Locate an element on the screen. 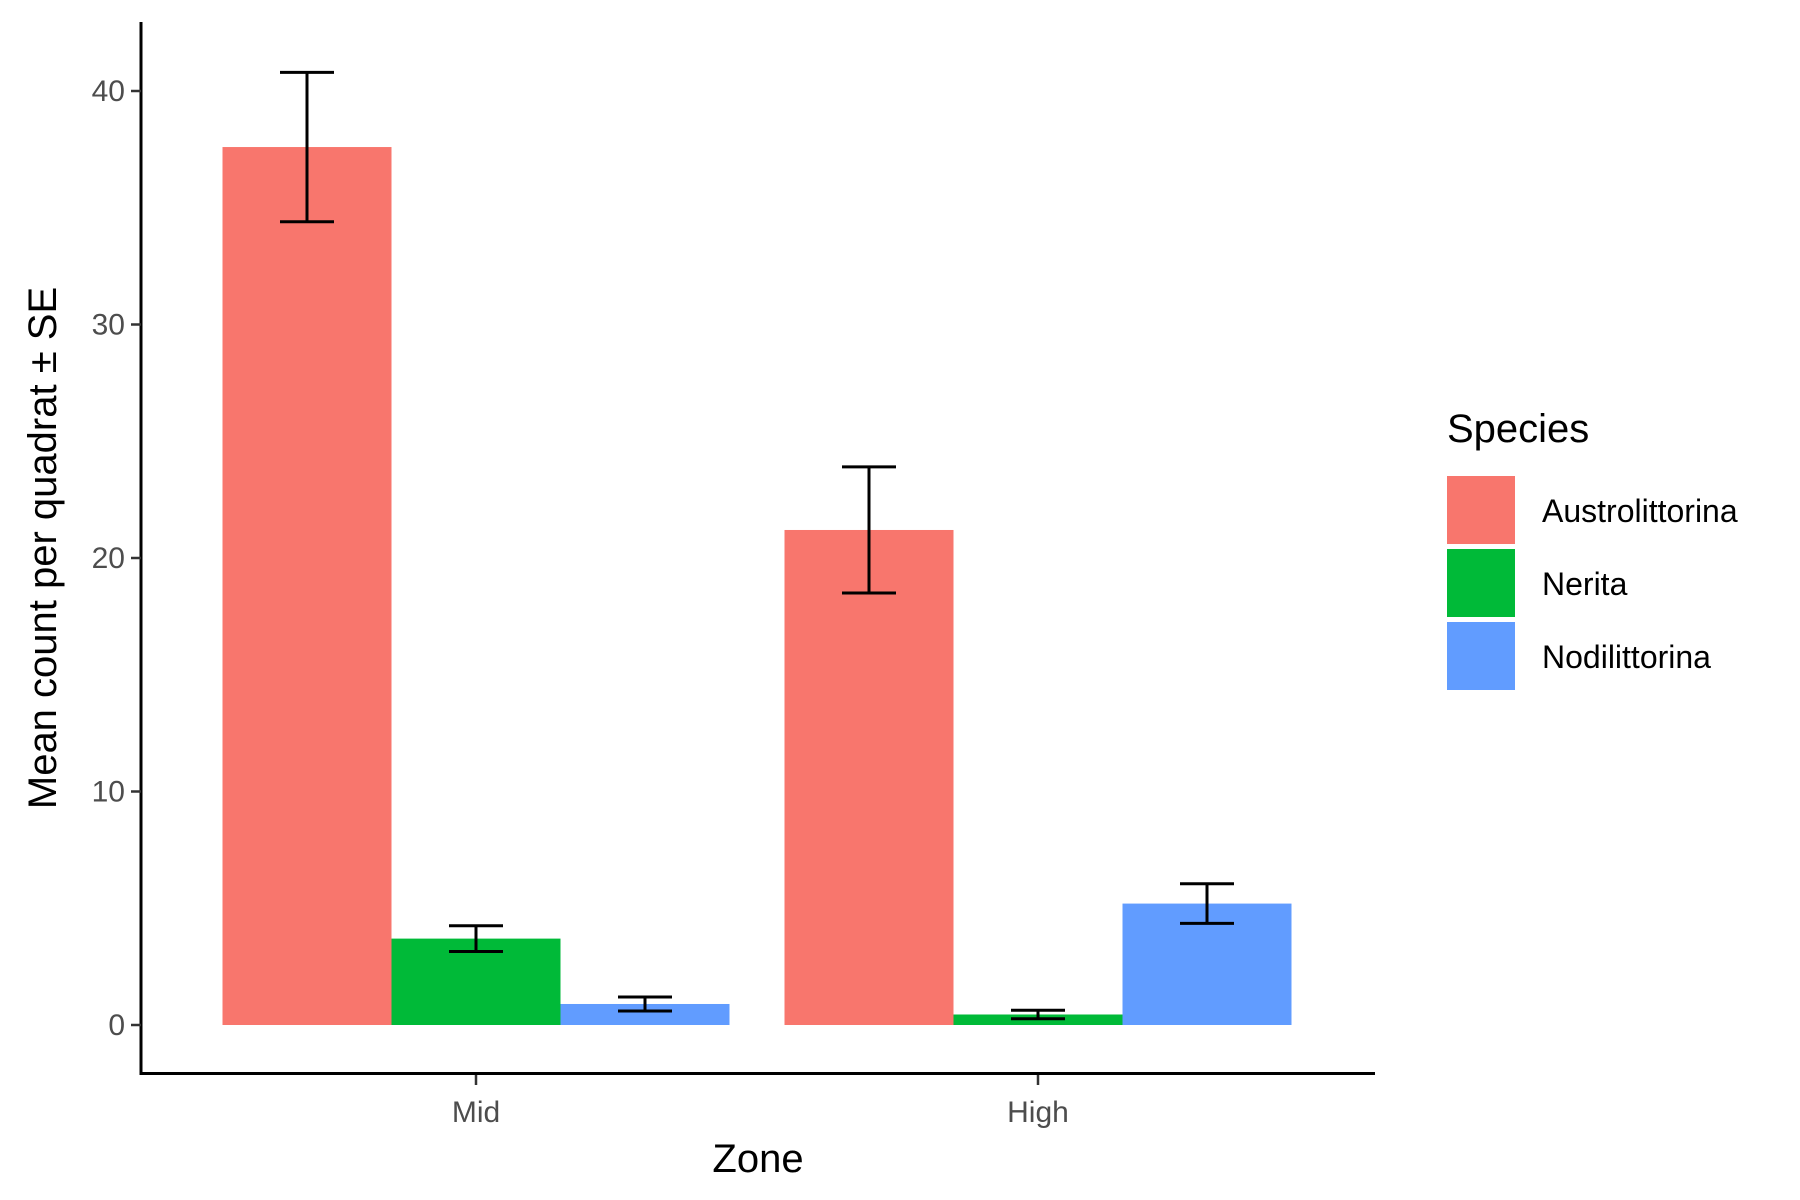 This screenshot has height=1200, width=1800. error-bar-nerita-high is located at coordinates (1038, 1014).